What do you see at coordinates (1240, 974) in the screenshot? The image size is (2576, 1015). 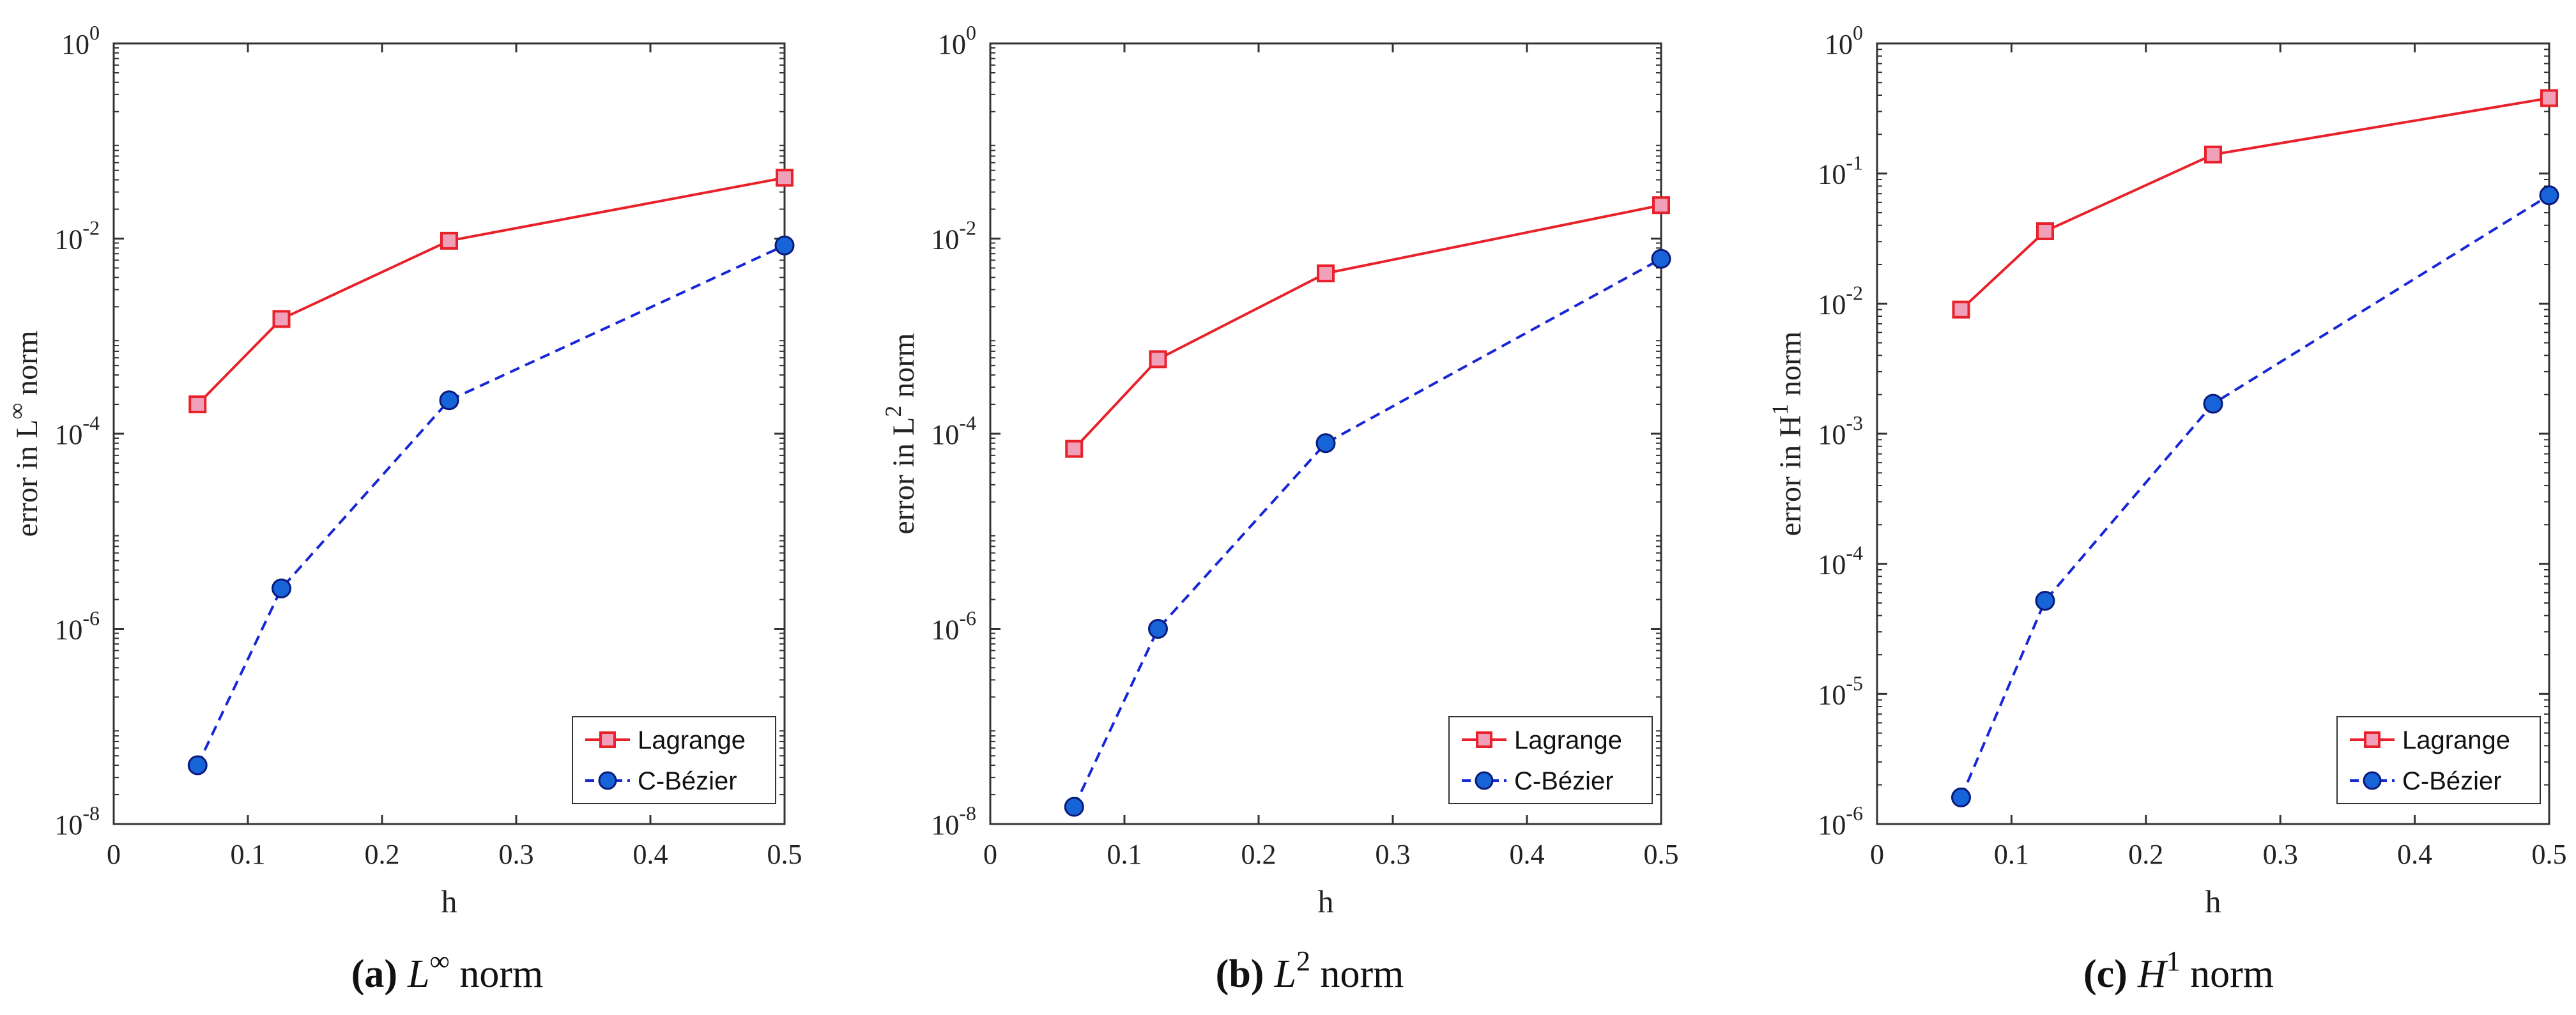 I see `caption-label: (b)` at bounding box center [1240, 974].